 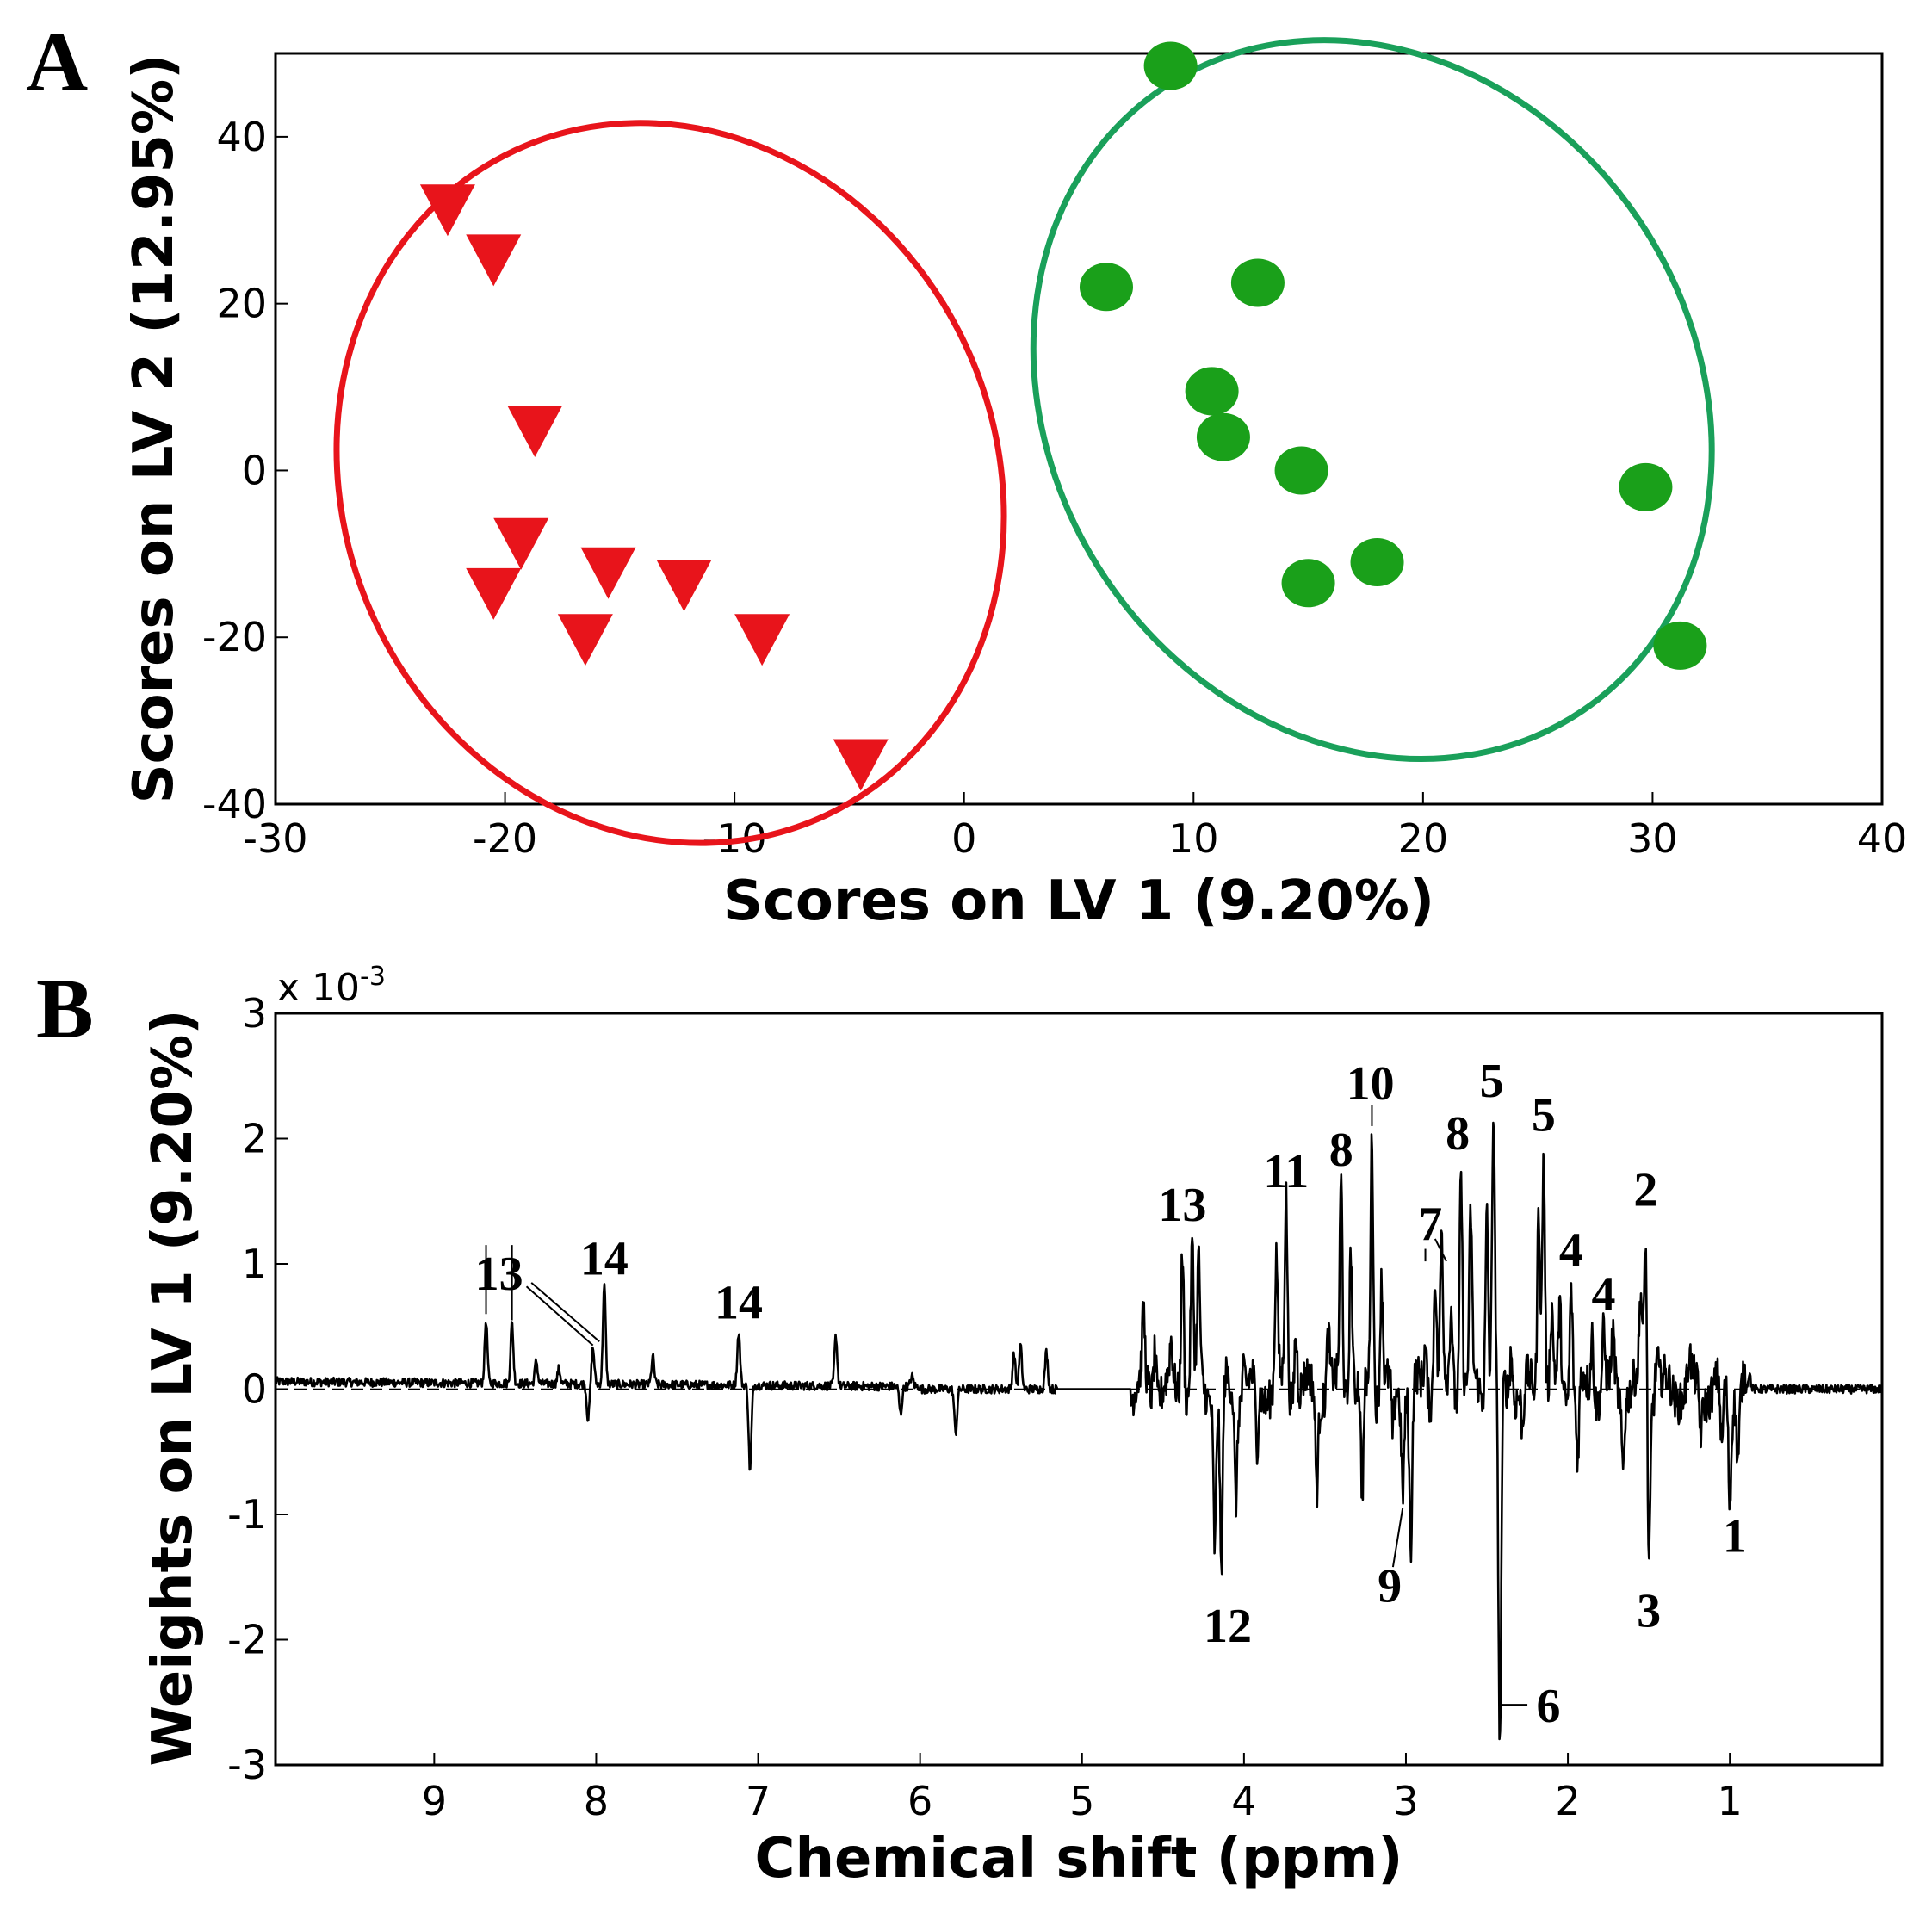 I want to click on b-x-tick-label: 2, so click(x=1568, y=1801).